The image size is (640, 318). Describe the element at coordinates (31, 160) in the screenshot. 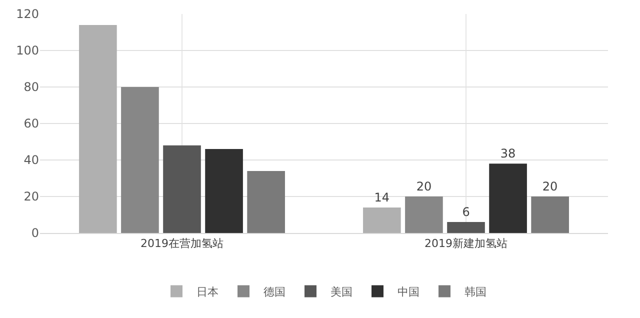

I see `y-tick-label: 40` at that location.